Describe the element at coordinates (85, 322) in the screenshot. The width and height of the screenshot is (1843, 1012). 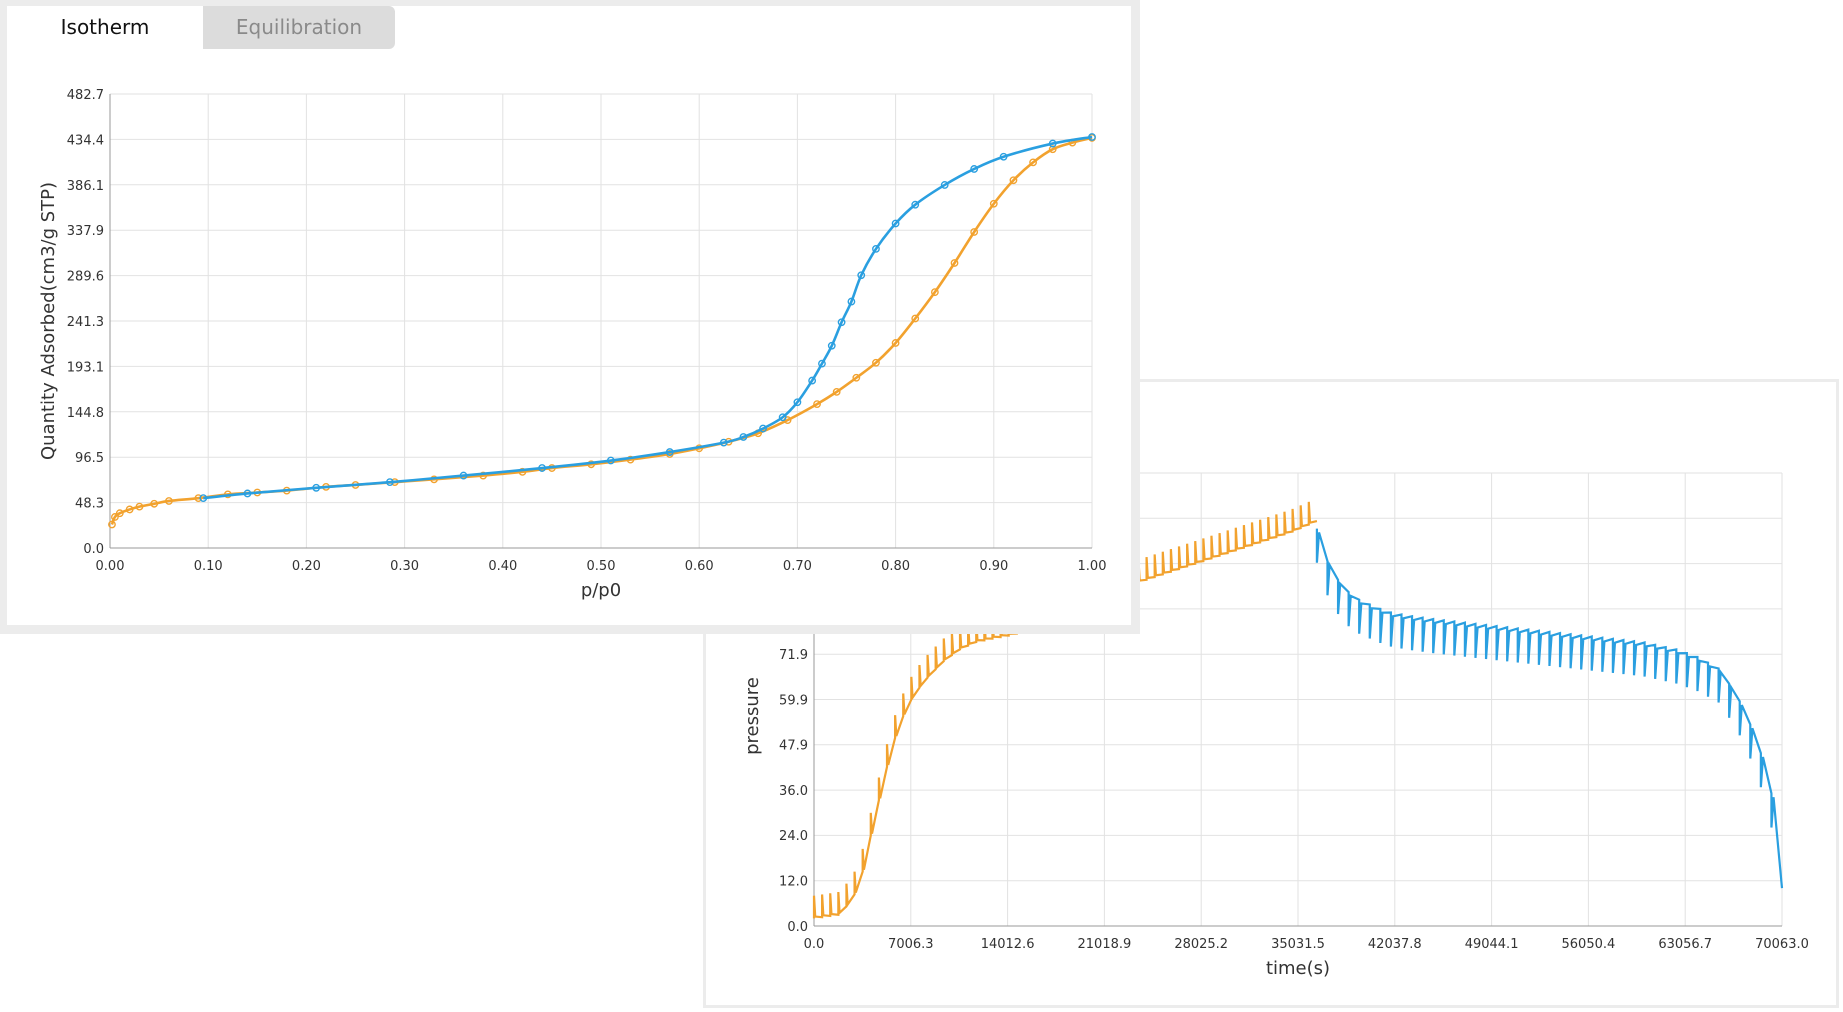
I see `iso-y-tick-label: 241.3` at that location.